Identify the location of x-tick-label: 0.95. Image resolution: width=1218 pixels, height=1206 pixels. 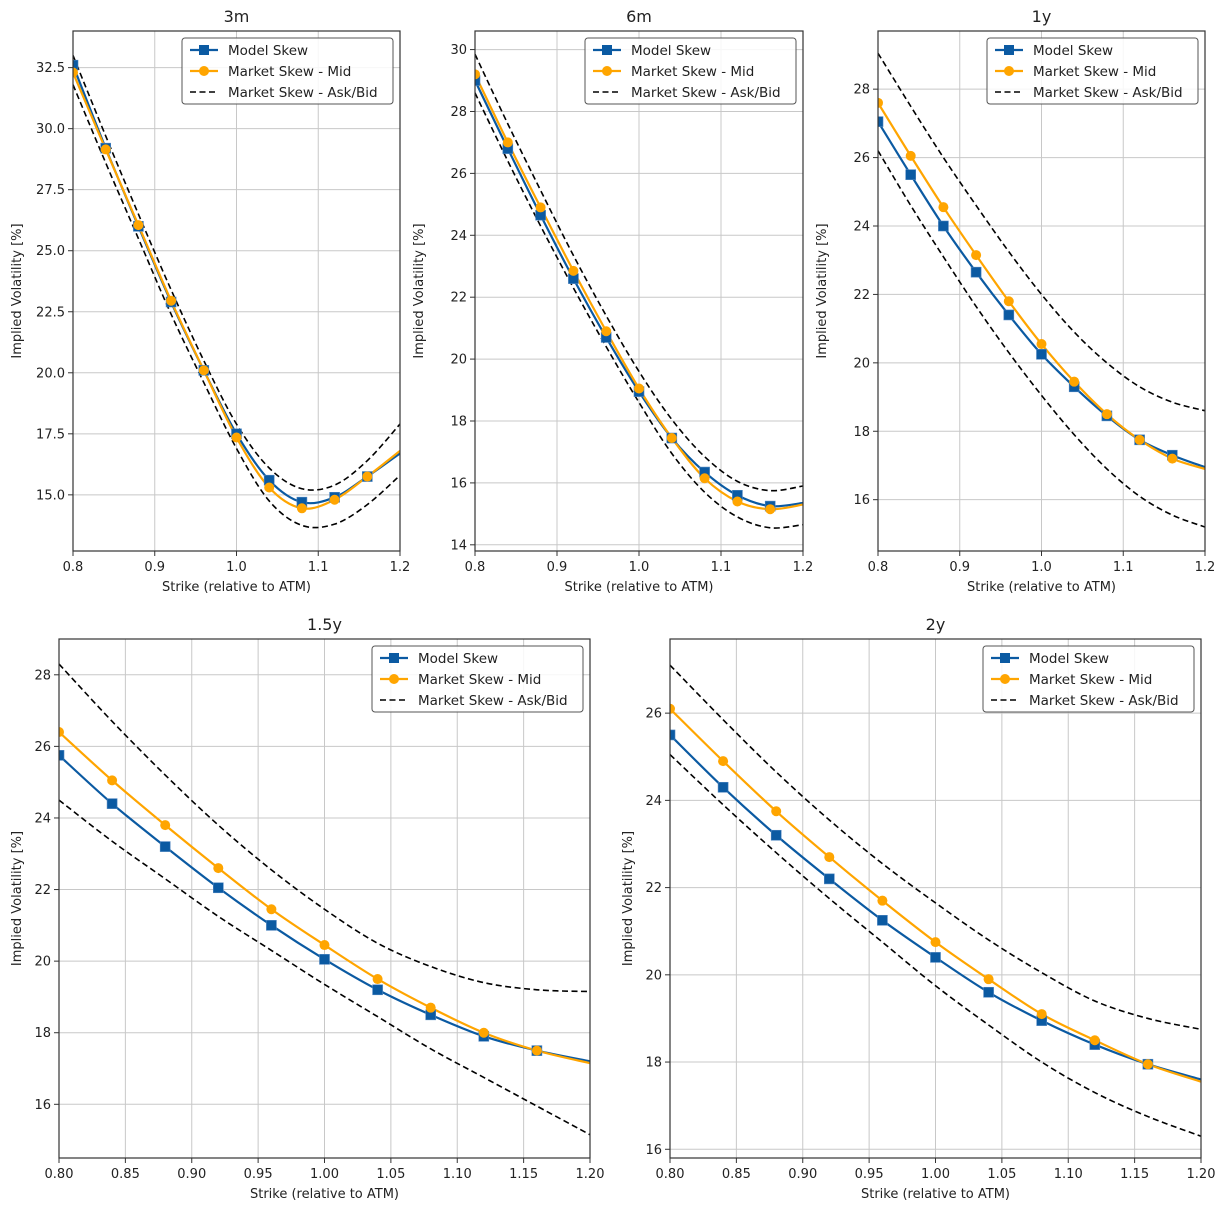
(258, 1174).